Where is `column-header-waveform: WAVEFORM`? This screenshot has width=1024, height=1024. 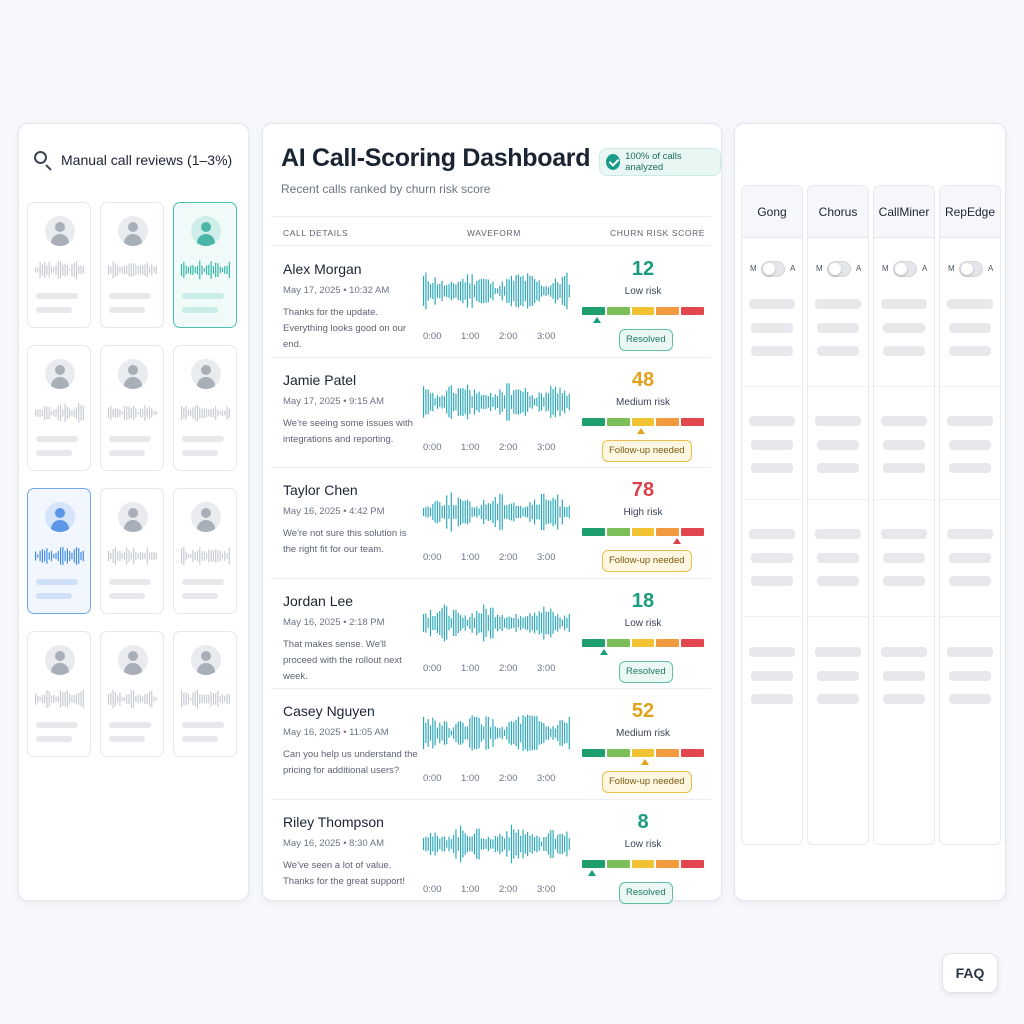
column-header-waveform: WAVEFORM is located at coordinates (494, 233).